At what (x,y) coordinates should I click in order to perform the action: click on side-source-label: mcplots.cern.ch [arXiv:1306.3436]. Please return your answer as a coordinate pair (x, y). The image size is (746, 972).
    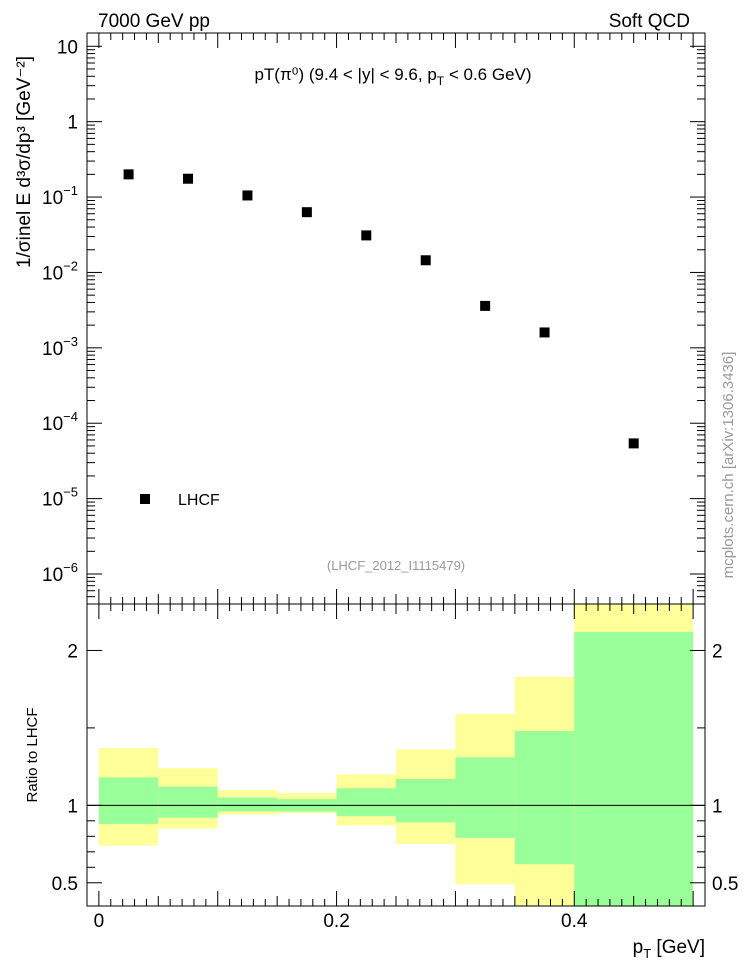
    Looking at the image, I should click on (728, 465).